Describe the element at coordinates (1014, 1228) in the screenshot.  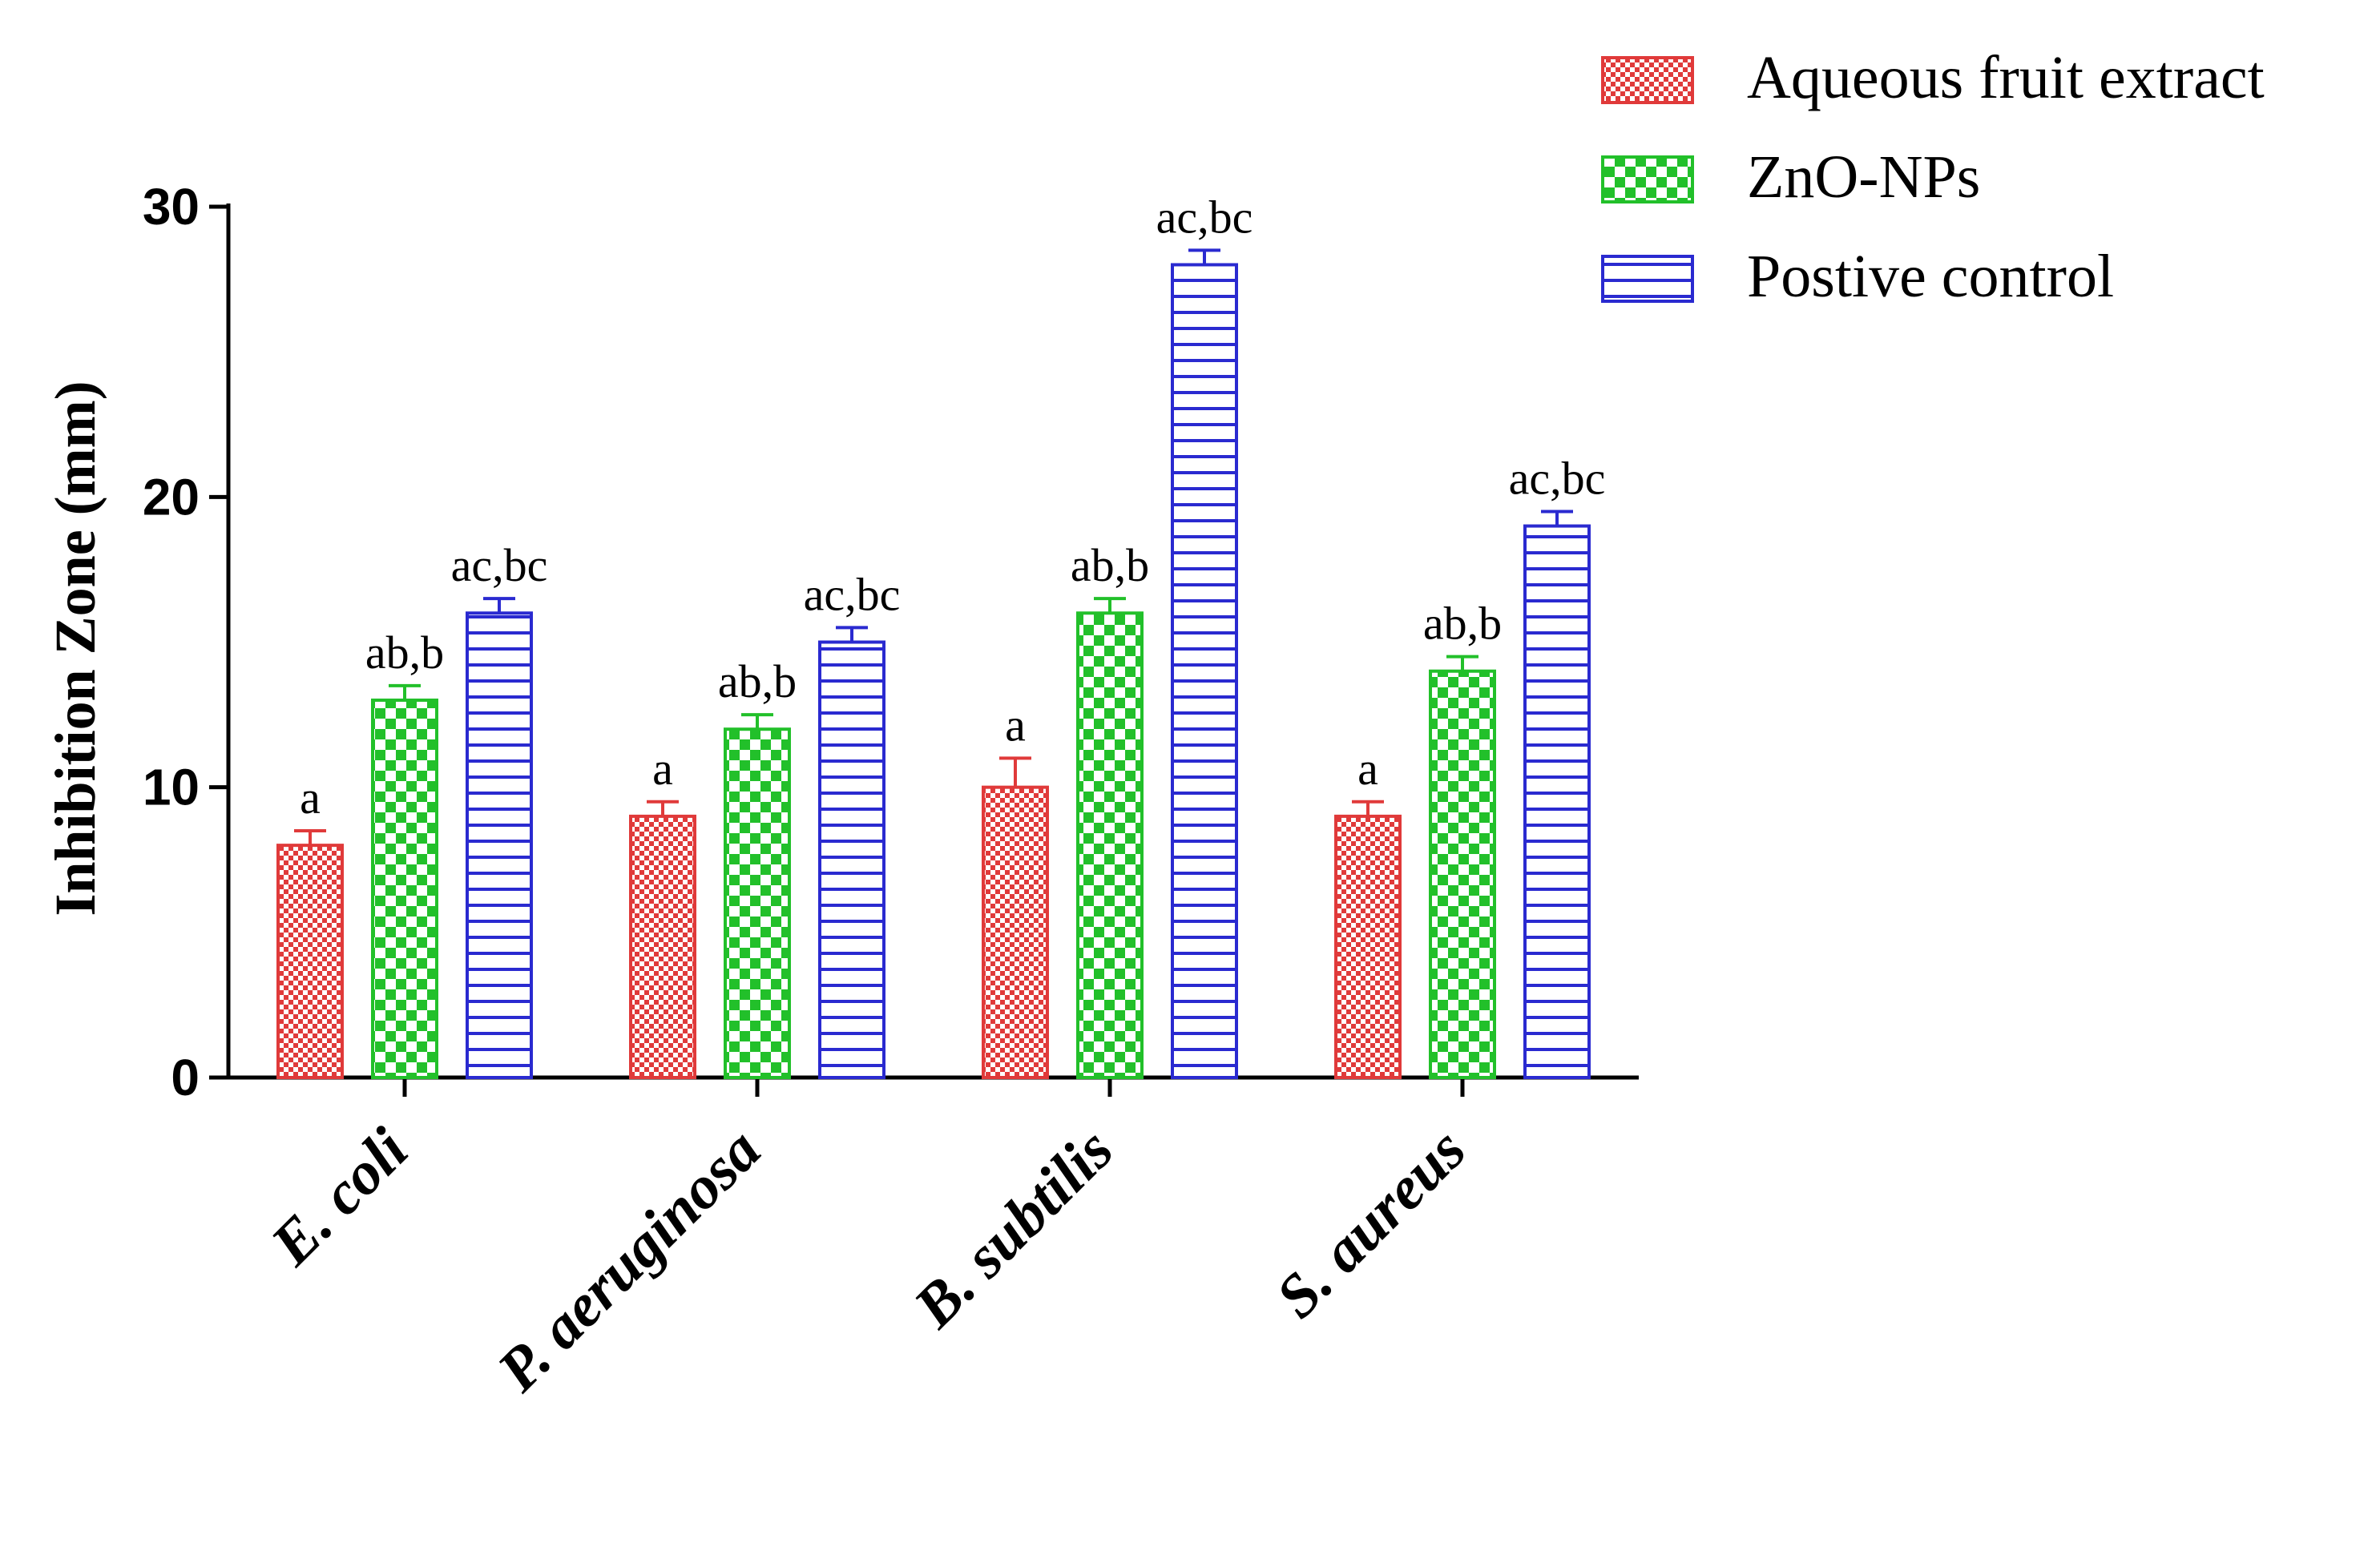
I see `x-tick-label: B. subtilis` at that location.